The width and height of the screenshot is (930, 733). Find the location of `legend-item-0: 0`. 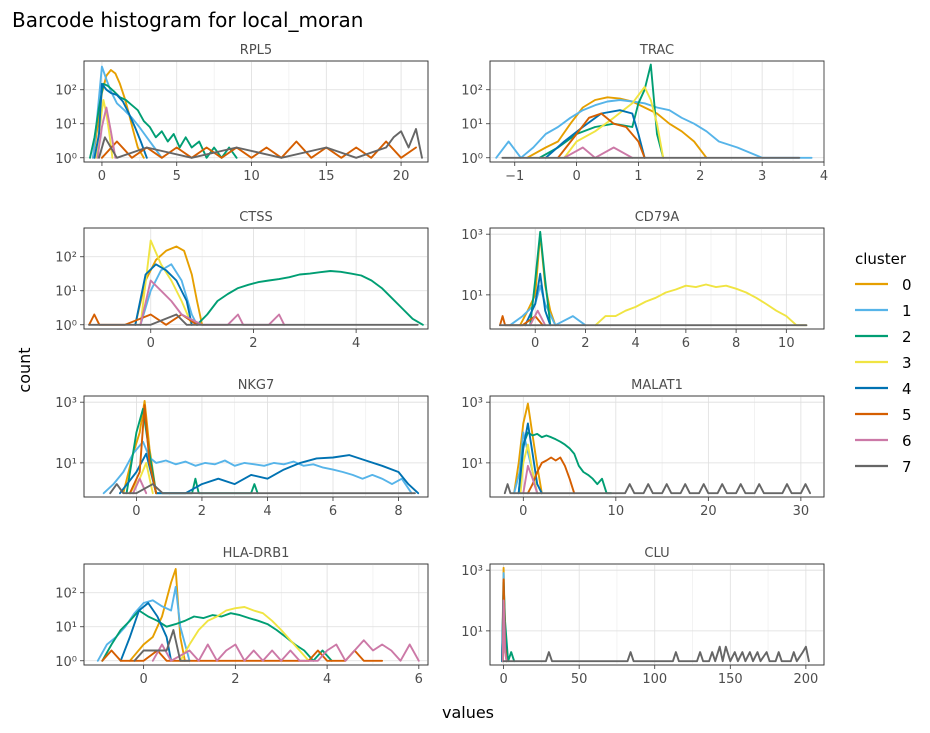

legend-item-0: 0 is located at coordinates (883, 285).